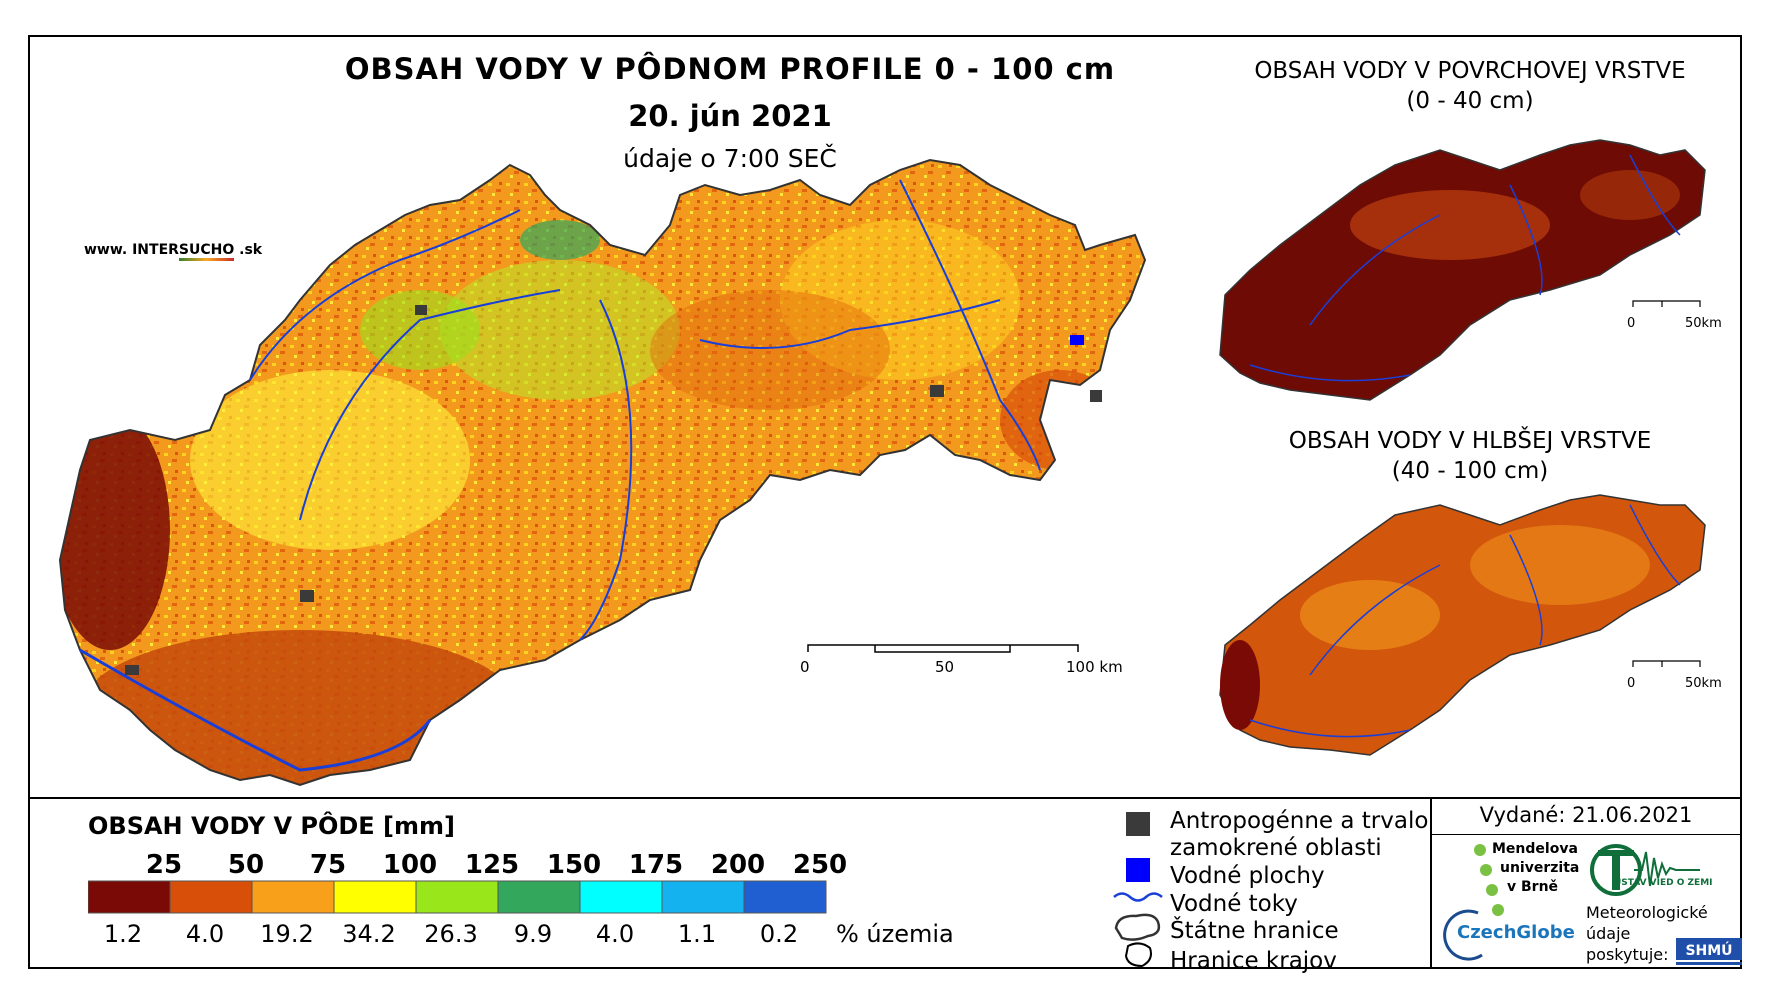 This screenshot has height=1003, width=1772. I want to click on legend-percentage-4: 26.3, so click(451, 934).